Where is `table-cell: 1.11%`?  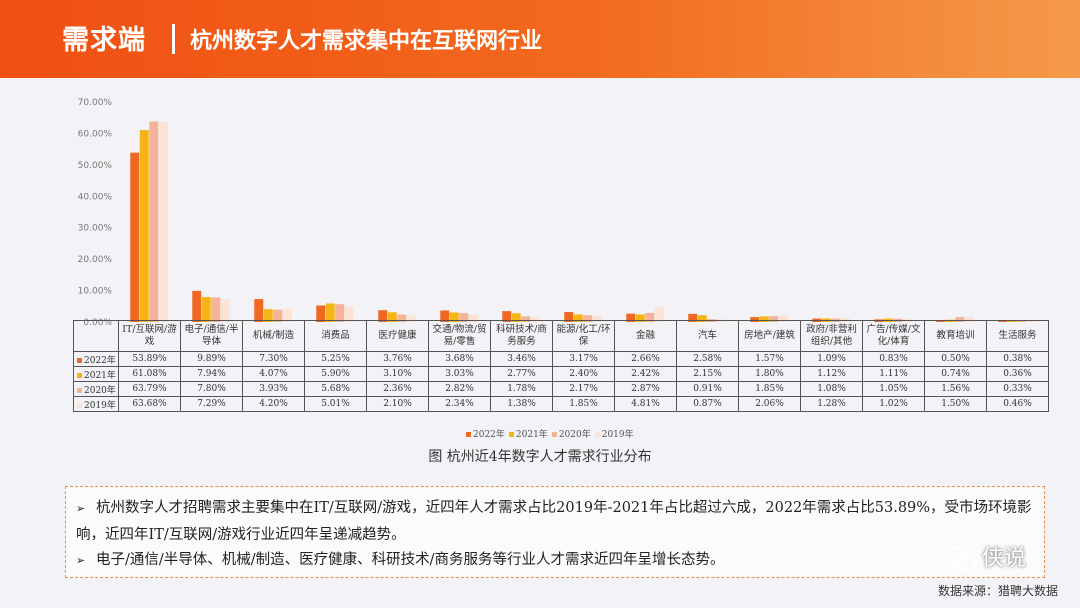 table-cell: 1.11% is located at coordinates (893, 374).